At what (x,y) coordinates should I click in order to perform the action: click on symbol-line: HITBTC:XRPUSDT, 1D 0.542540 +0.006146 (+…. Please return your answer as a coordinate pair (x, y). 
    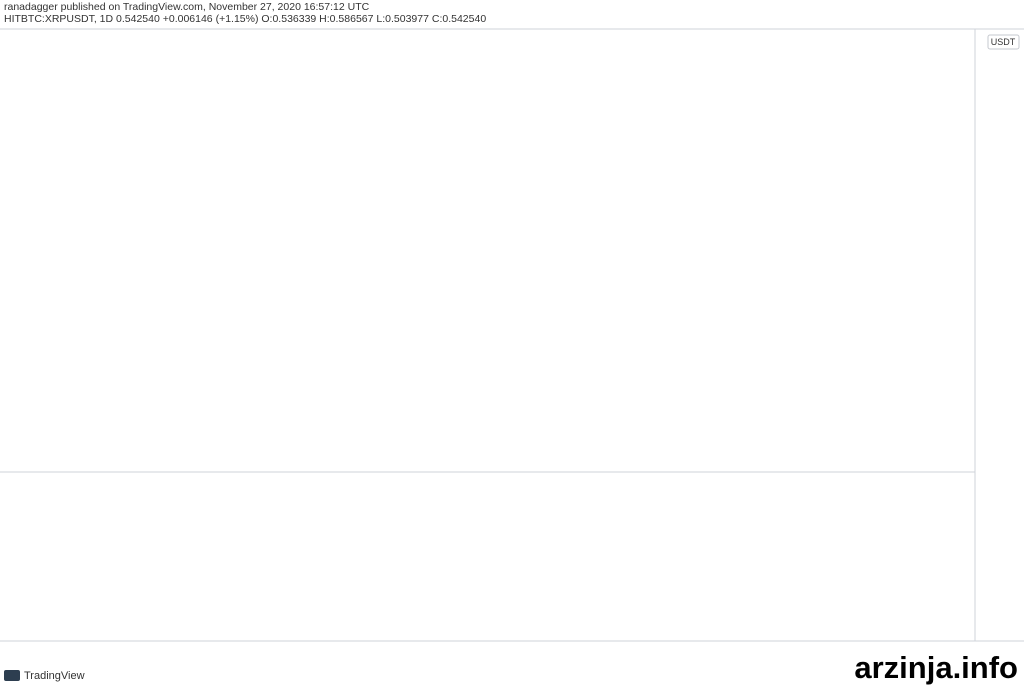
    Looking at the image, I should click on (245, 19).